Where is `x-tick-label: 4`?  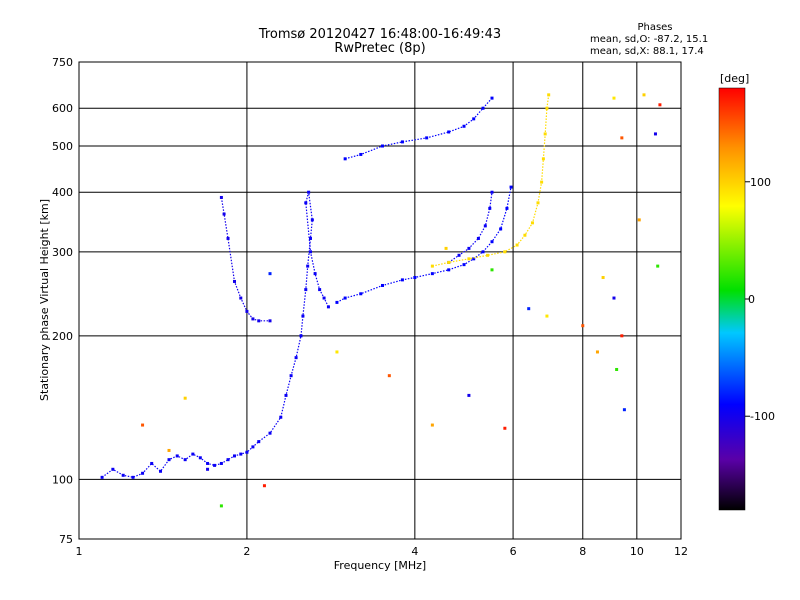 x-tick-label: 4 is located at coordinates (414, 551).